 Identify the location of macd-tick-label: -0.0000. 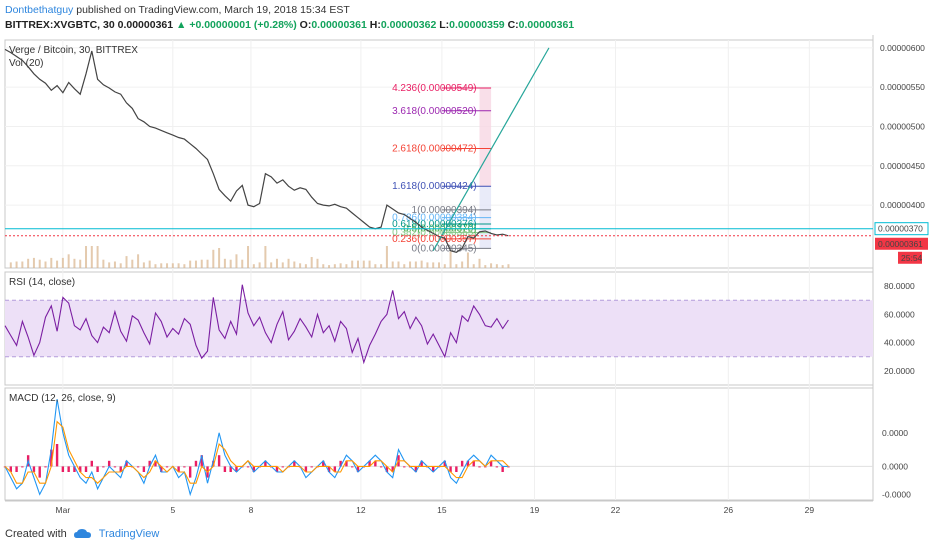
(896, 494).